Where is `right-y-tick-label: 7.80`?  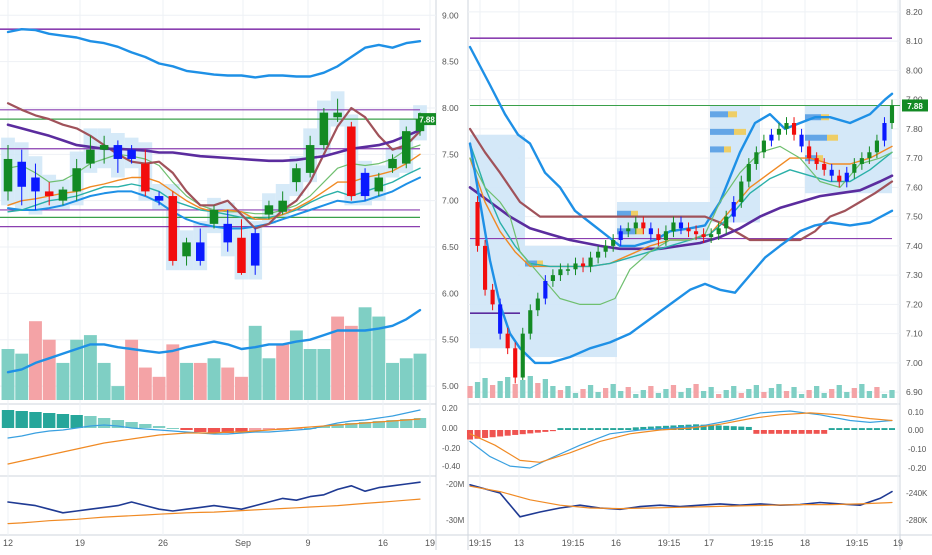 right-y-tick-label: 7.80 is located at coordinates (914, 129).